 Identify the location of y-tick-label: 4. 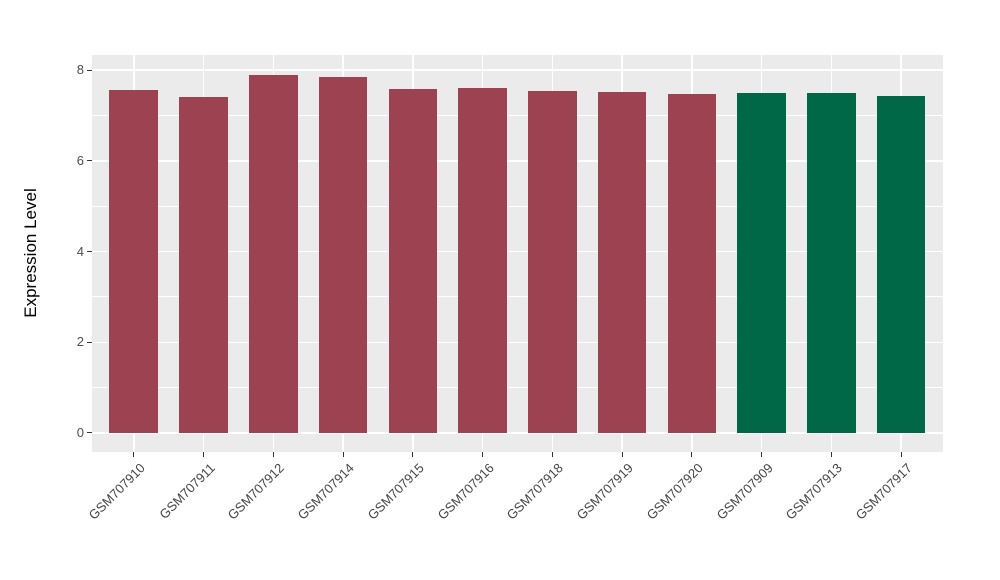
(80, 251).